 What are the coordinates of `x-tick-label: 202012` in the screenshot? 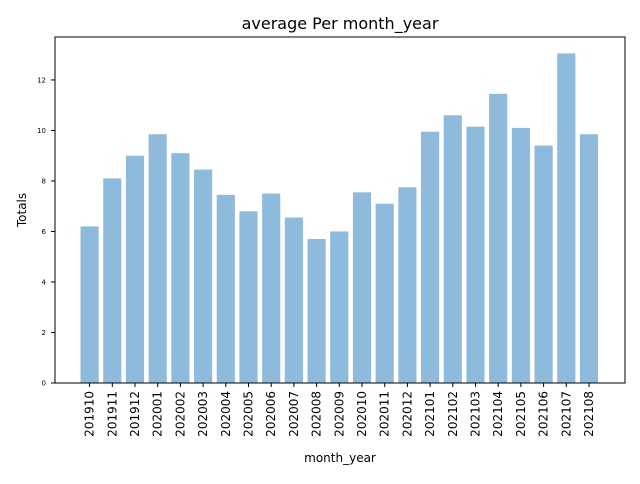 It's located at (407, 414).